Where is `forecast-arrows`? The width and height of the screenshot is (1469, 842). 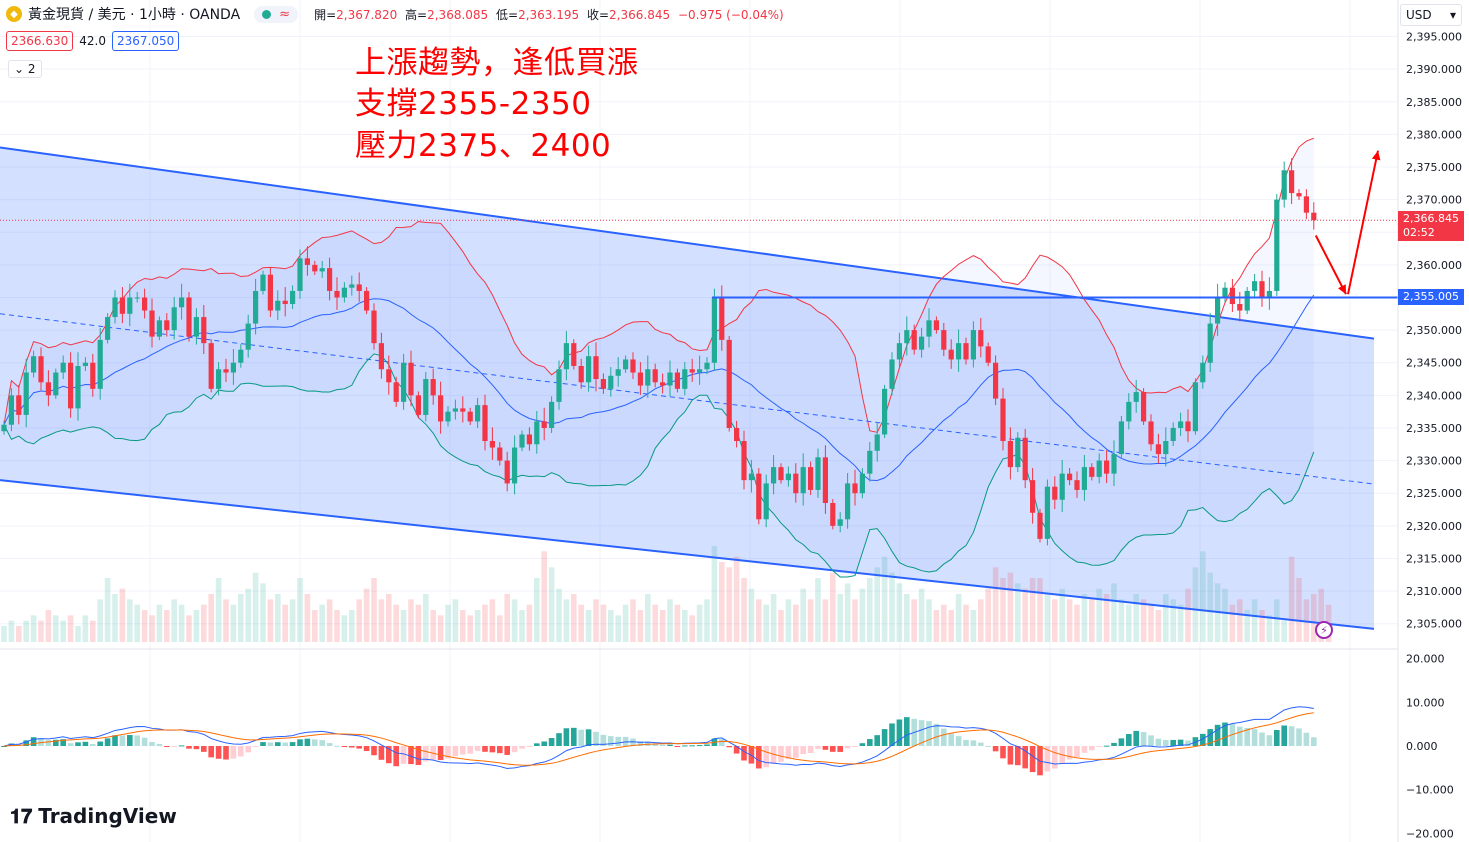 forecast-arrows is located at coordinates (1347, 222).